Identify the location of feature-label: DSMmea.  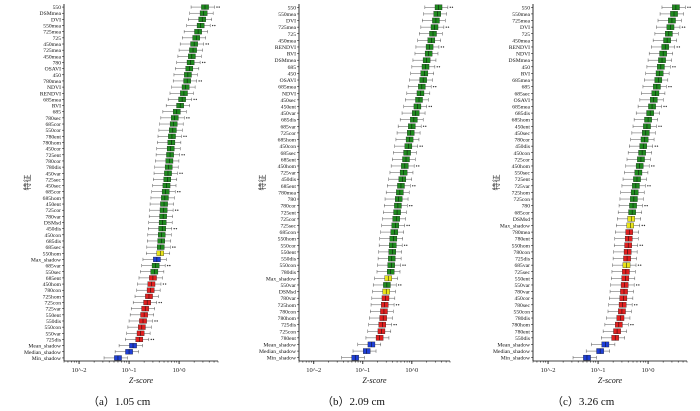
(286, 61).